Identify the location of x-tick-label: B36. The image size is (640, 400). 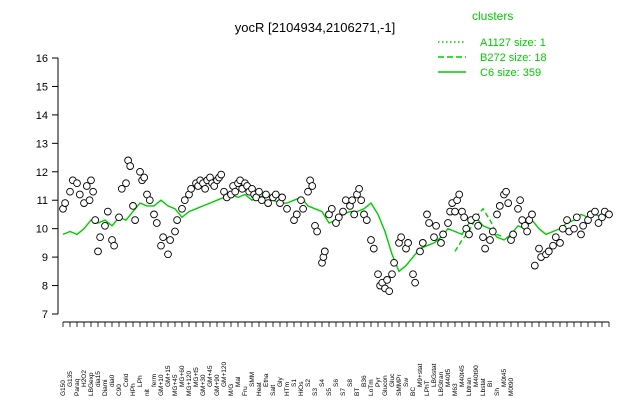
(364, 381).